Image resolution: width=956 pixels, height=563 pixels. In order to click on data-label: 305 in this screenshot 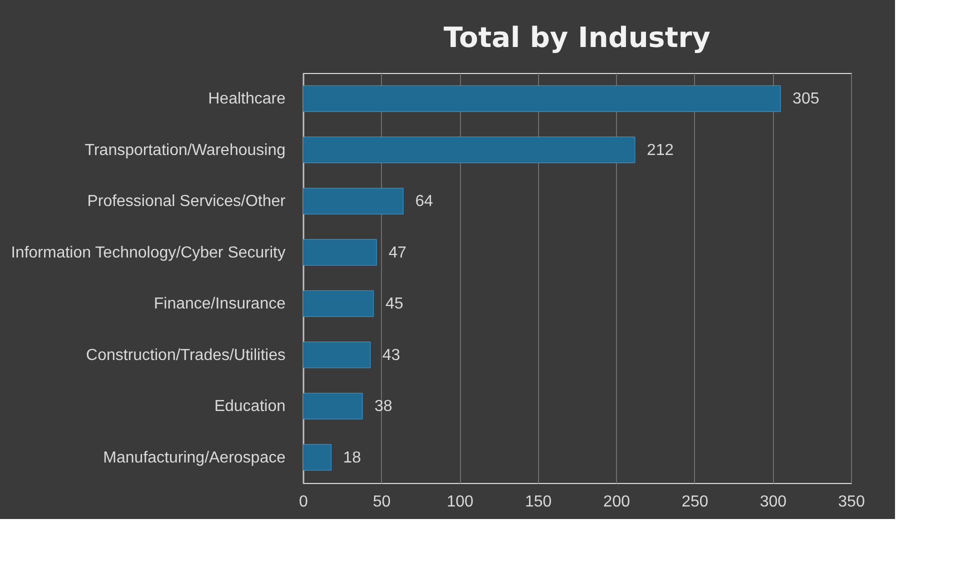, I will do `click(806, 99)`.